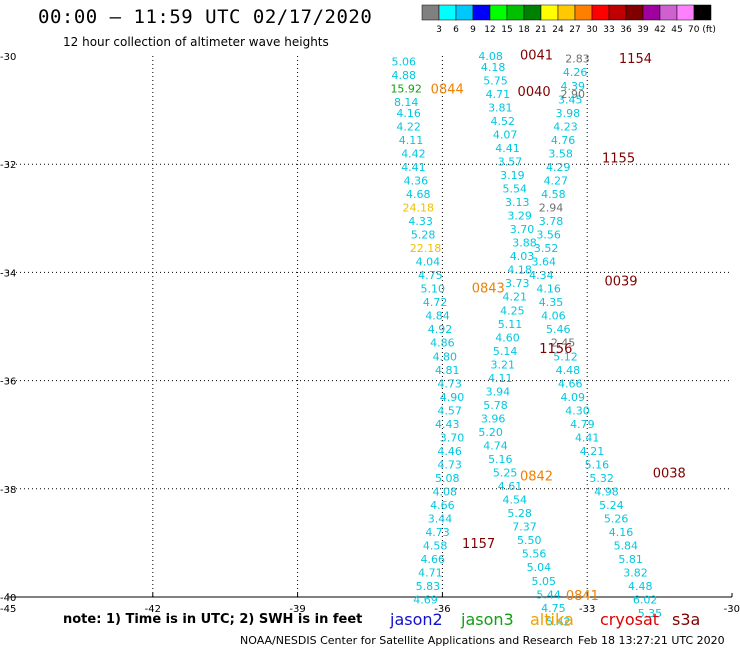 Image resolution: width=740 pixels, height=650 pixels. I want to click on colorbar-tick-label: 30, so click(592, 30).